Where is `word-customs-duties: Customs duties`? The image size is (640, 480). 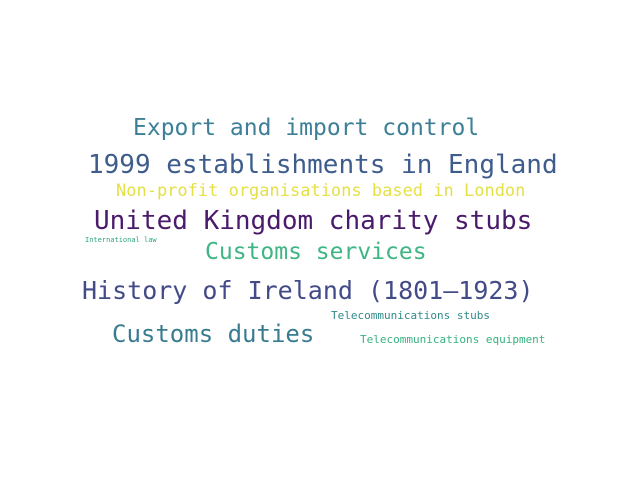 word-customs-duties: Customs duties is located at coordinates (213, 334).